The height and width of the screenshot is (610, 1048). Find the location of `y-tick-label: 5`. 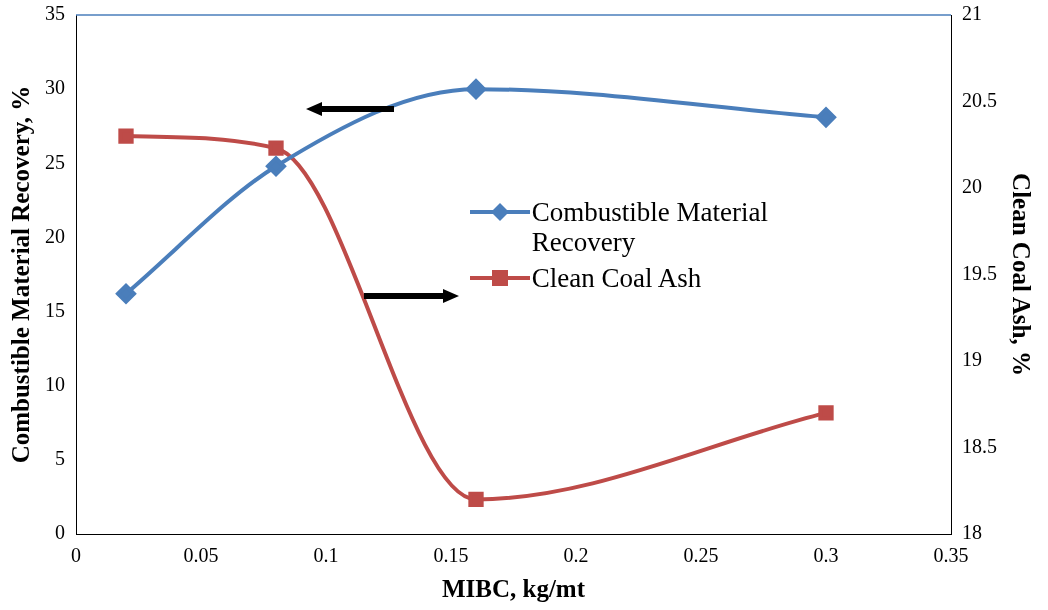

y-tick-label: 5 is located at coordinates (60, 458).